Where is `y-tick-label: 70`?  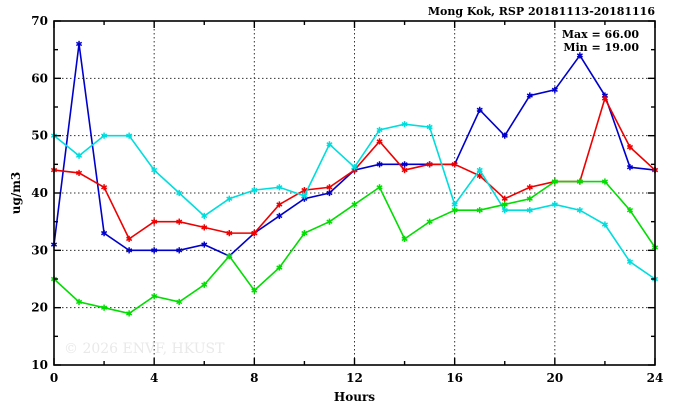 y-tick-label: 70 is located at coordinates (39, 21).